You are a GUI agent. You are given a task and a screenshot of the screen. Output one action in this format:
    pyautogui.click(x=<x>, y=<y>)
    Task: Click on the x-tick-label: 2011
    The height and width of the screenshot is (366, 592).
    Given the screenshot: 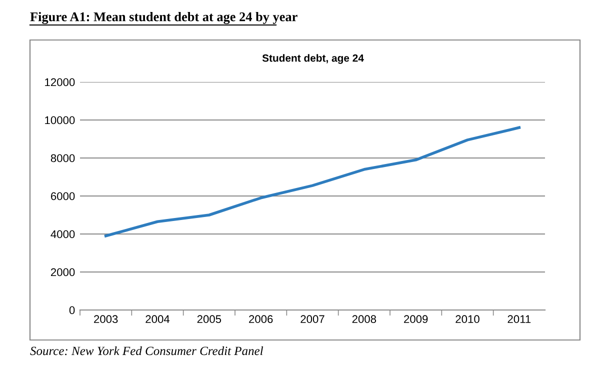 What is the action you would take?
    pyautogui.click(x=519, y=319)
    